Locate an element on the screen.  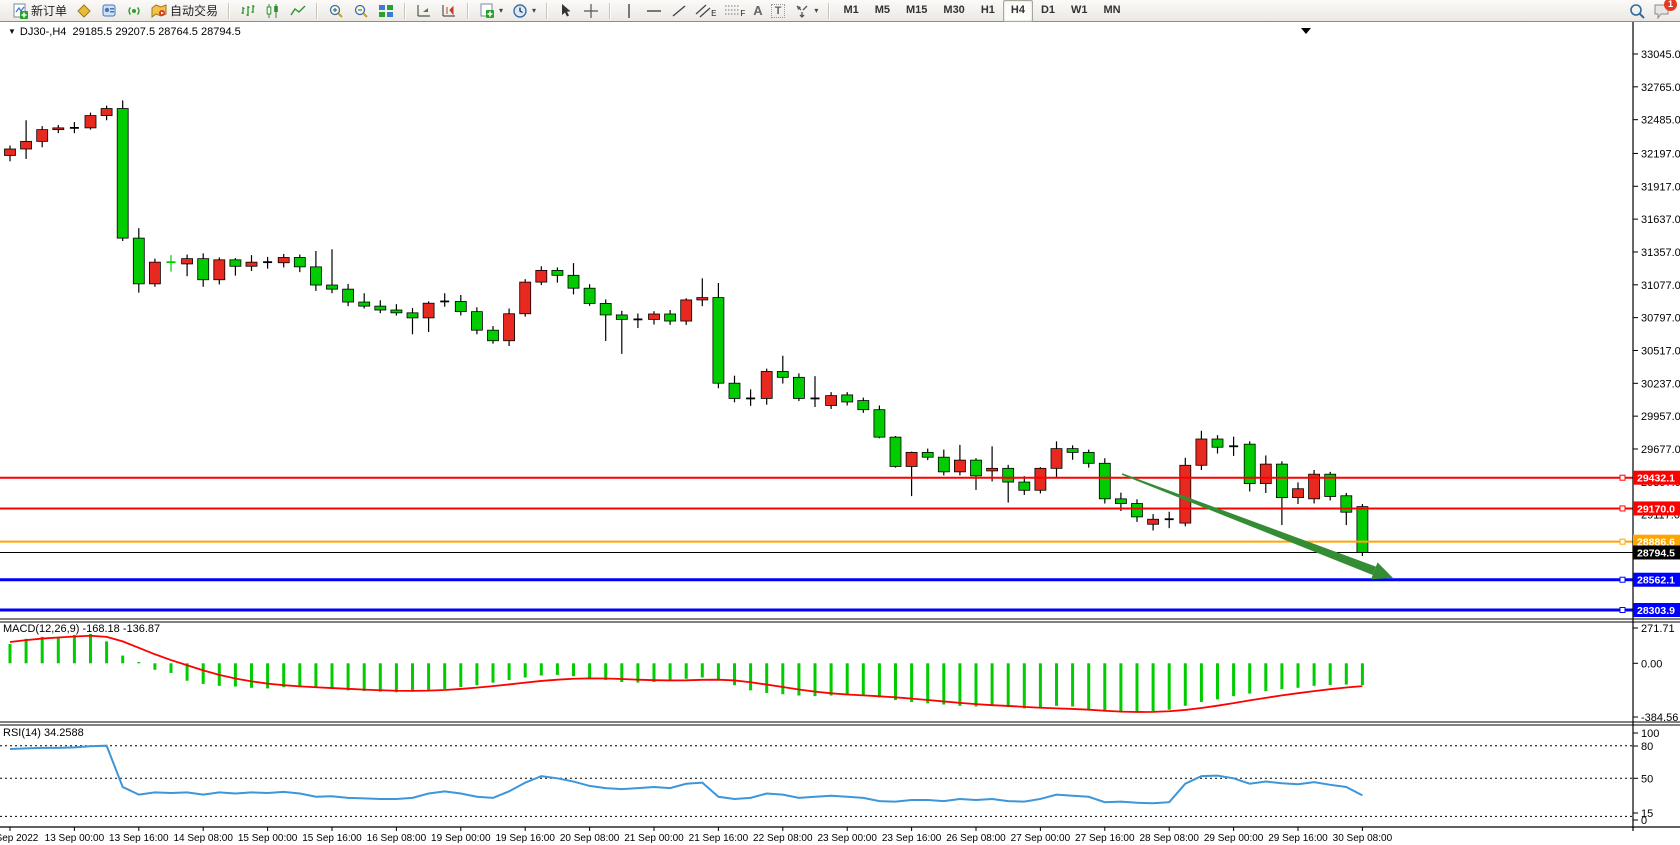
rsi-tick-label: 15 is located at coordinates (1647, 814).